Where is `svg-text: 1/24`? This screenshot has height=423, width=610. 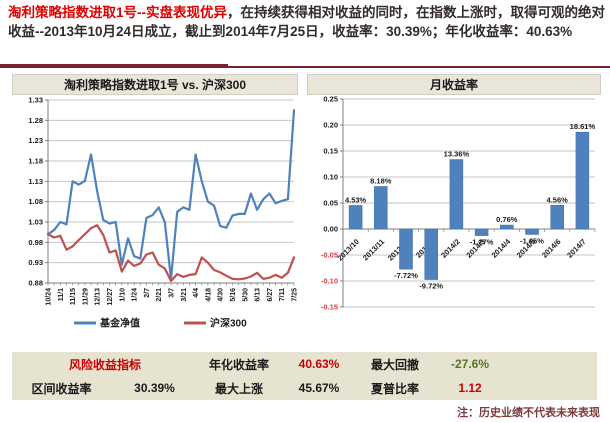
svg-text: 1/24 is located at coordinates (135, 295).